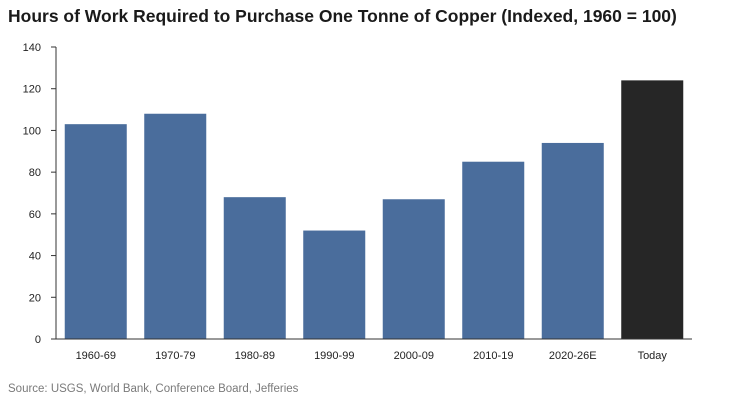 The height and width of the screenshot is (403, 730). I want to click on y-tick-label: 140, so click(32, 48).